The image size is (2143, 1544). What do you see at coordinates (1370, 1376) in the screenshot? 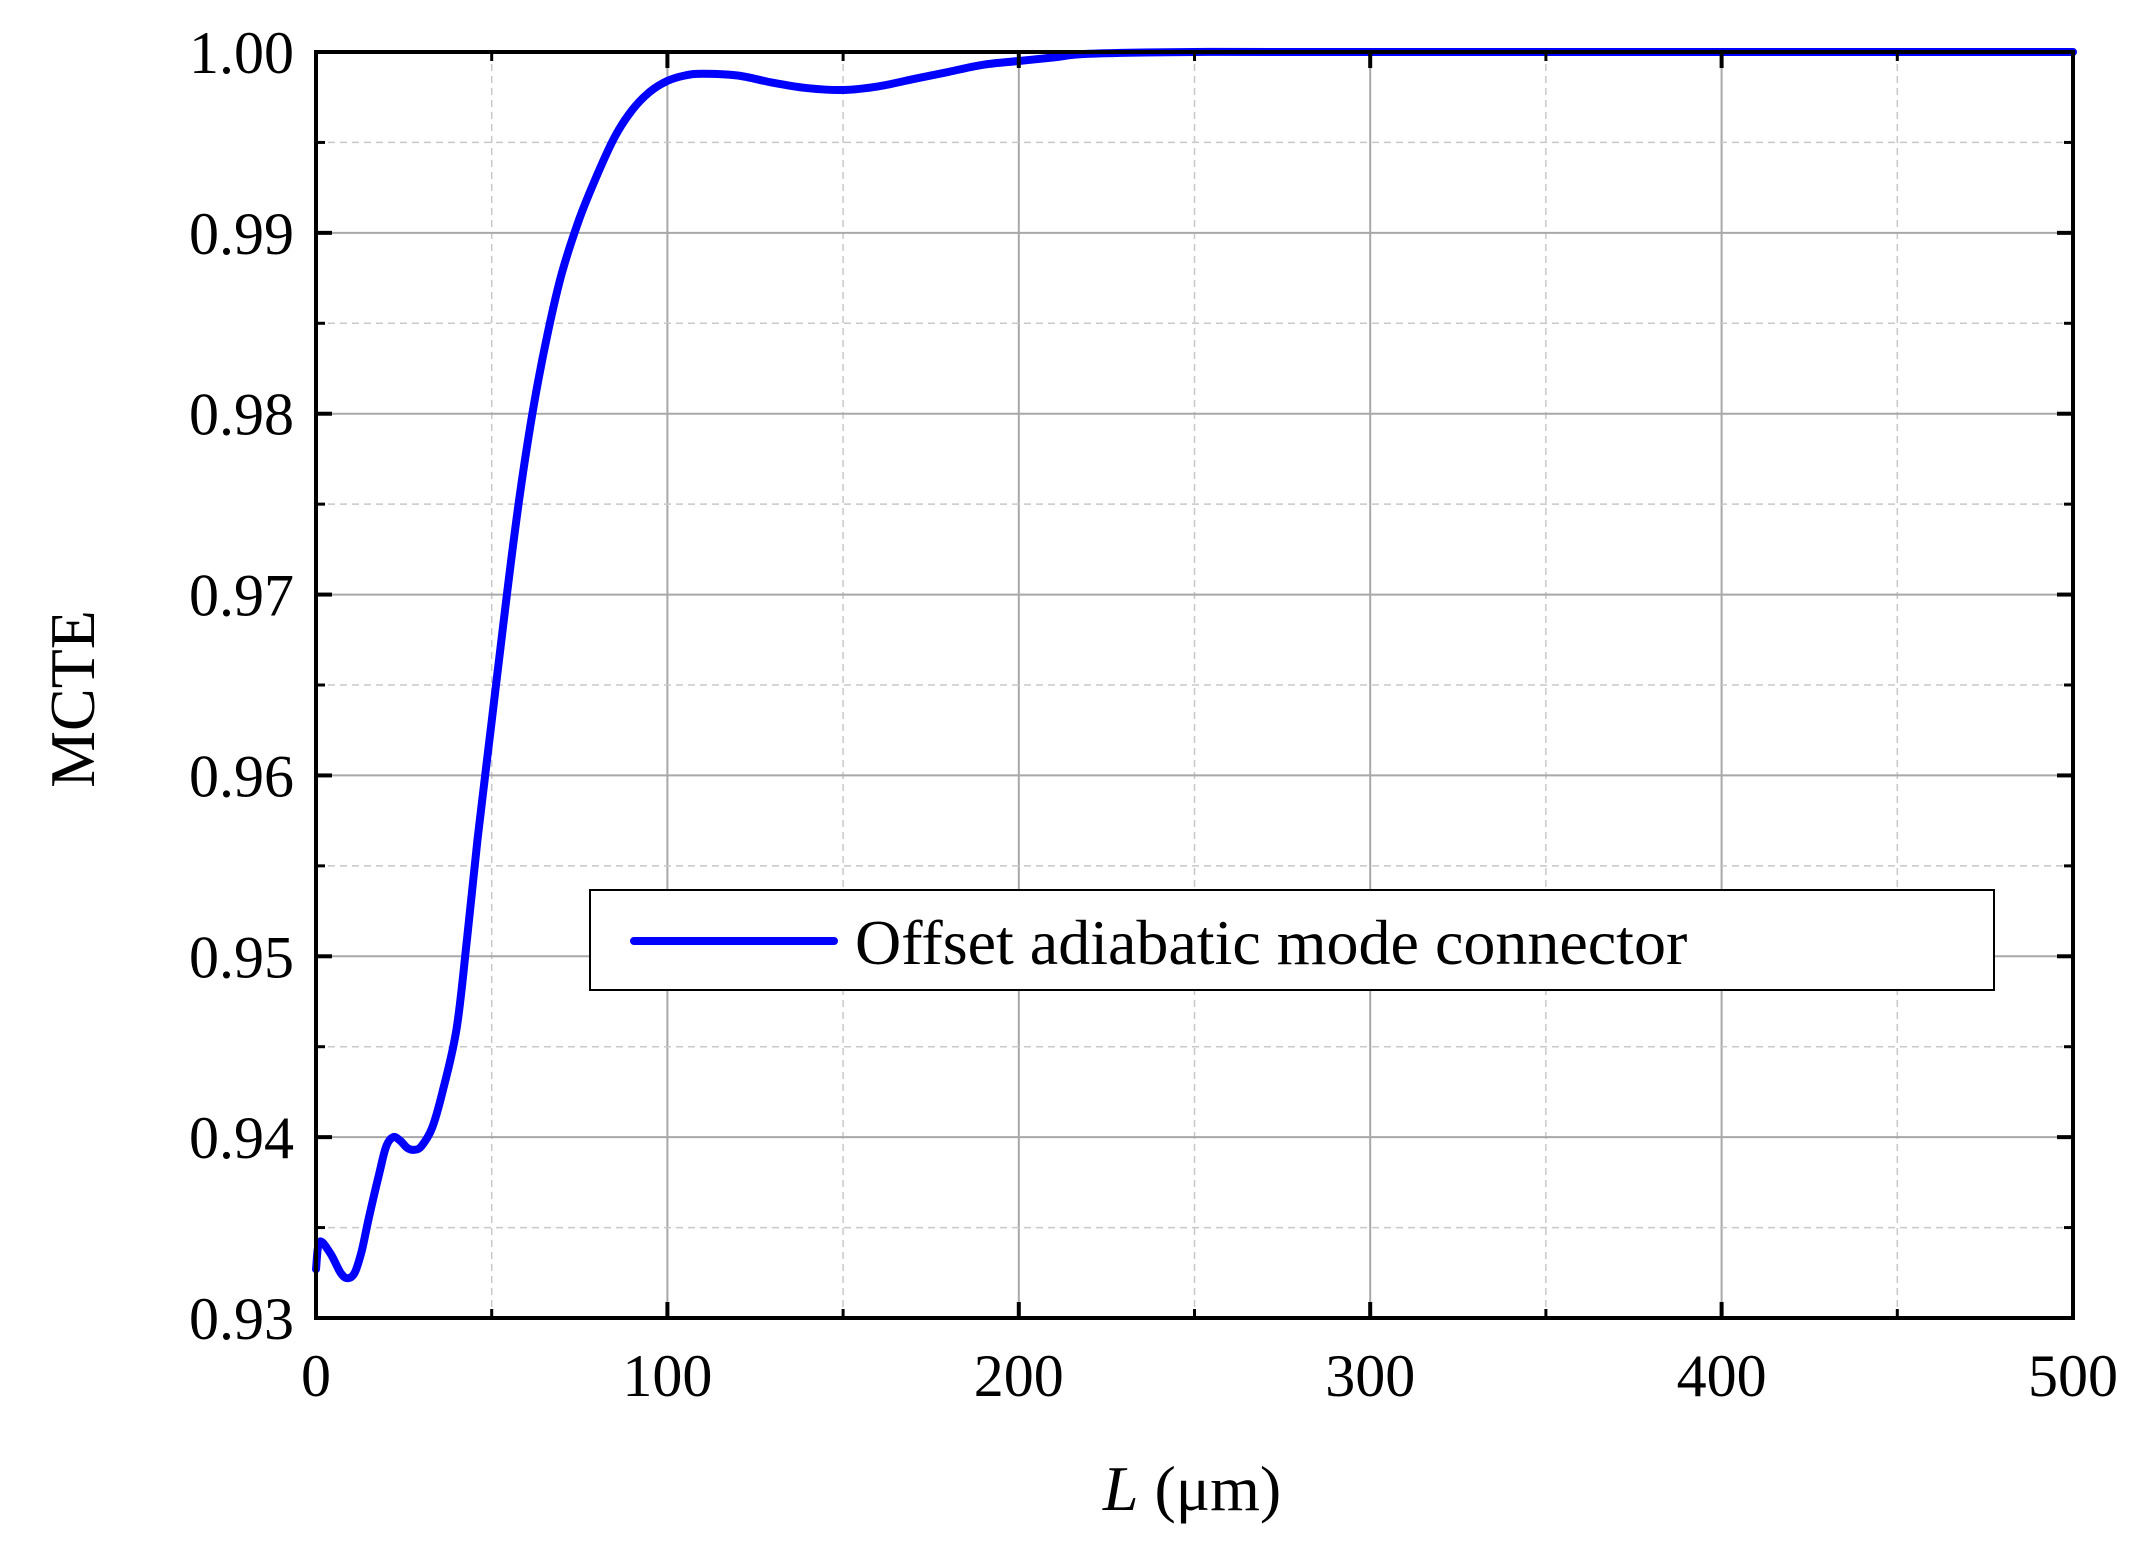
I see `x-tick-label: 300` at bounding box center [1370, 1376].